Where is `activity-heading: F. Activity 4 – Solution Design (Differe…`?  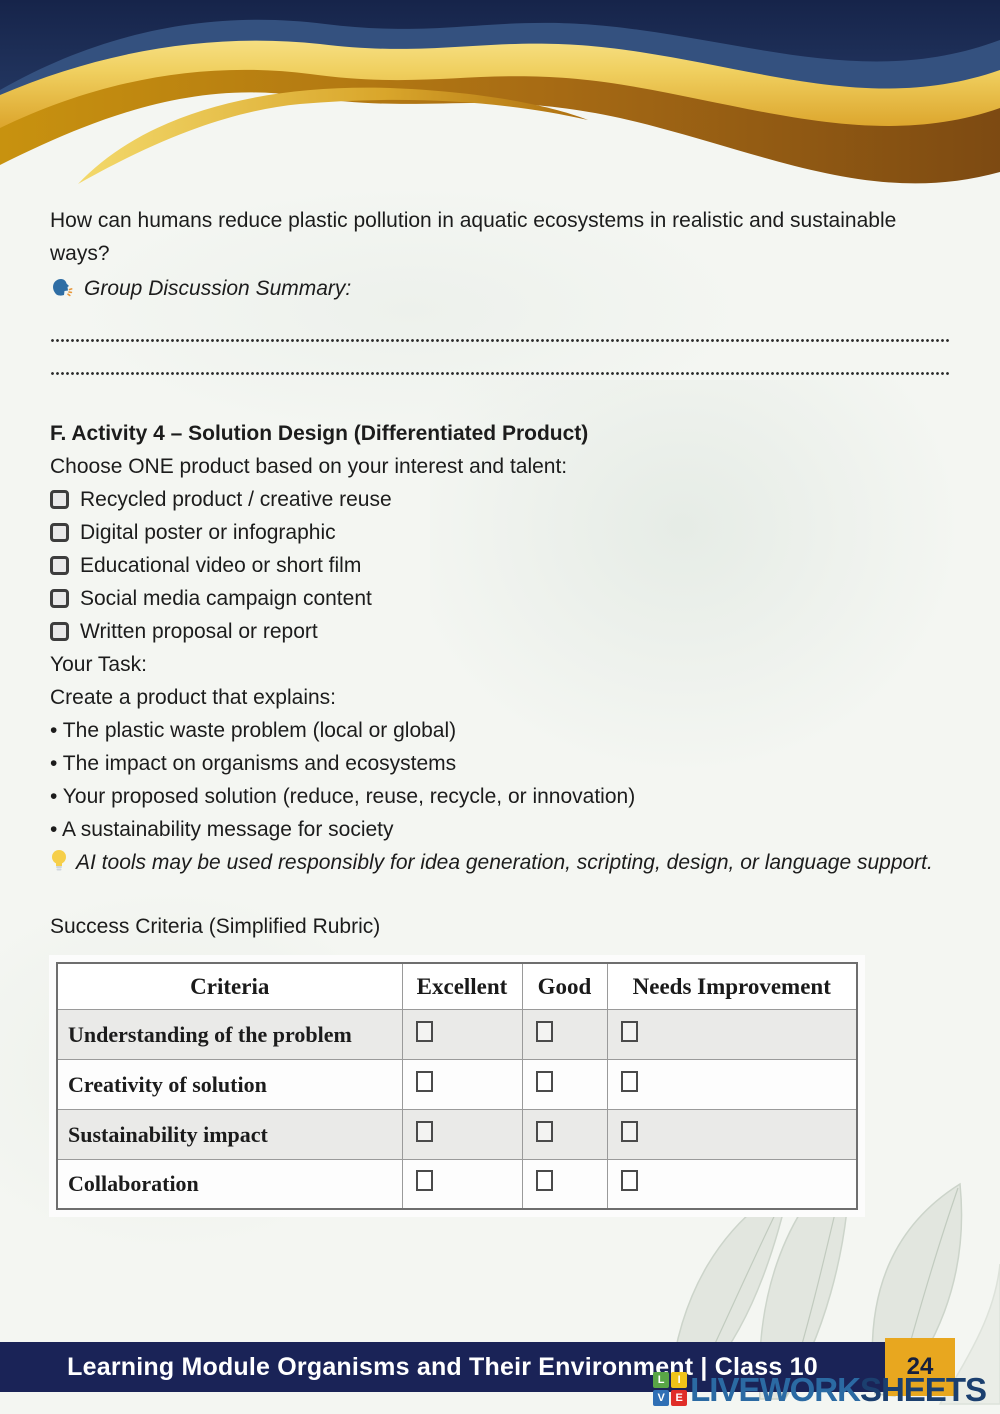
activity-heading: F. Activity 4 – Solution Design (Differe… is located at coordinates (319, 433).